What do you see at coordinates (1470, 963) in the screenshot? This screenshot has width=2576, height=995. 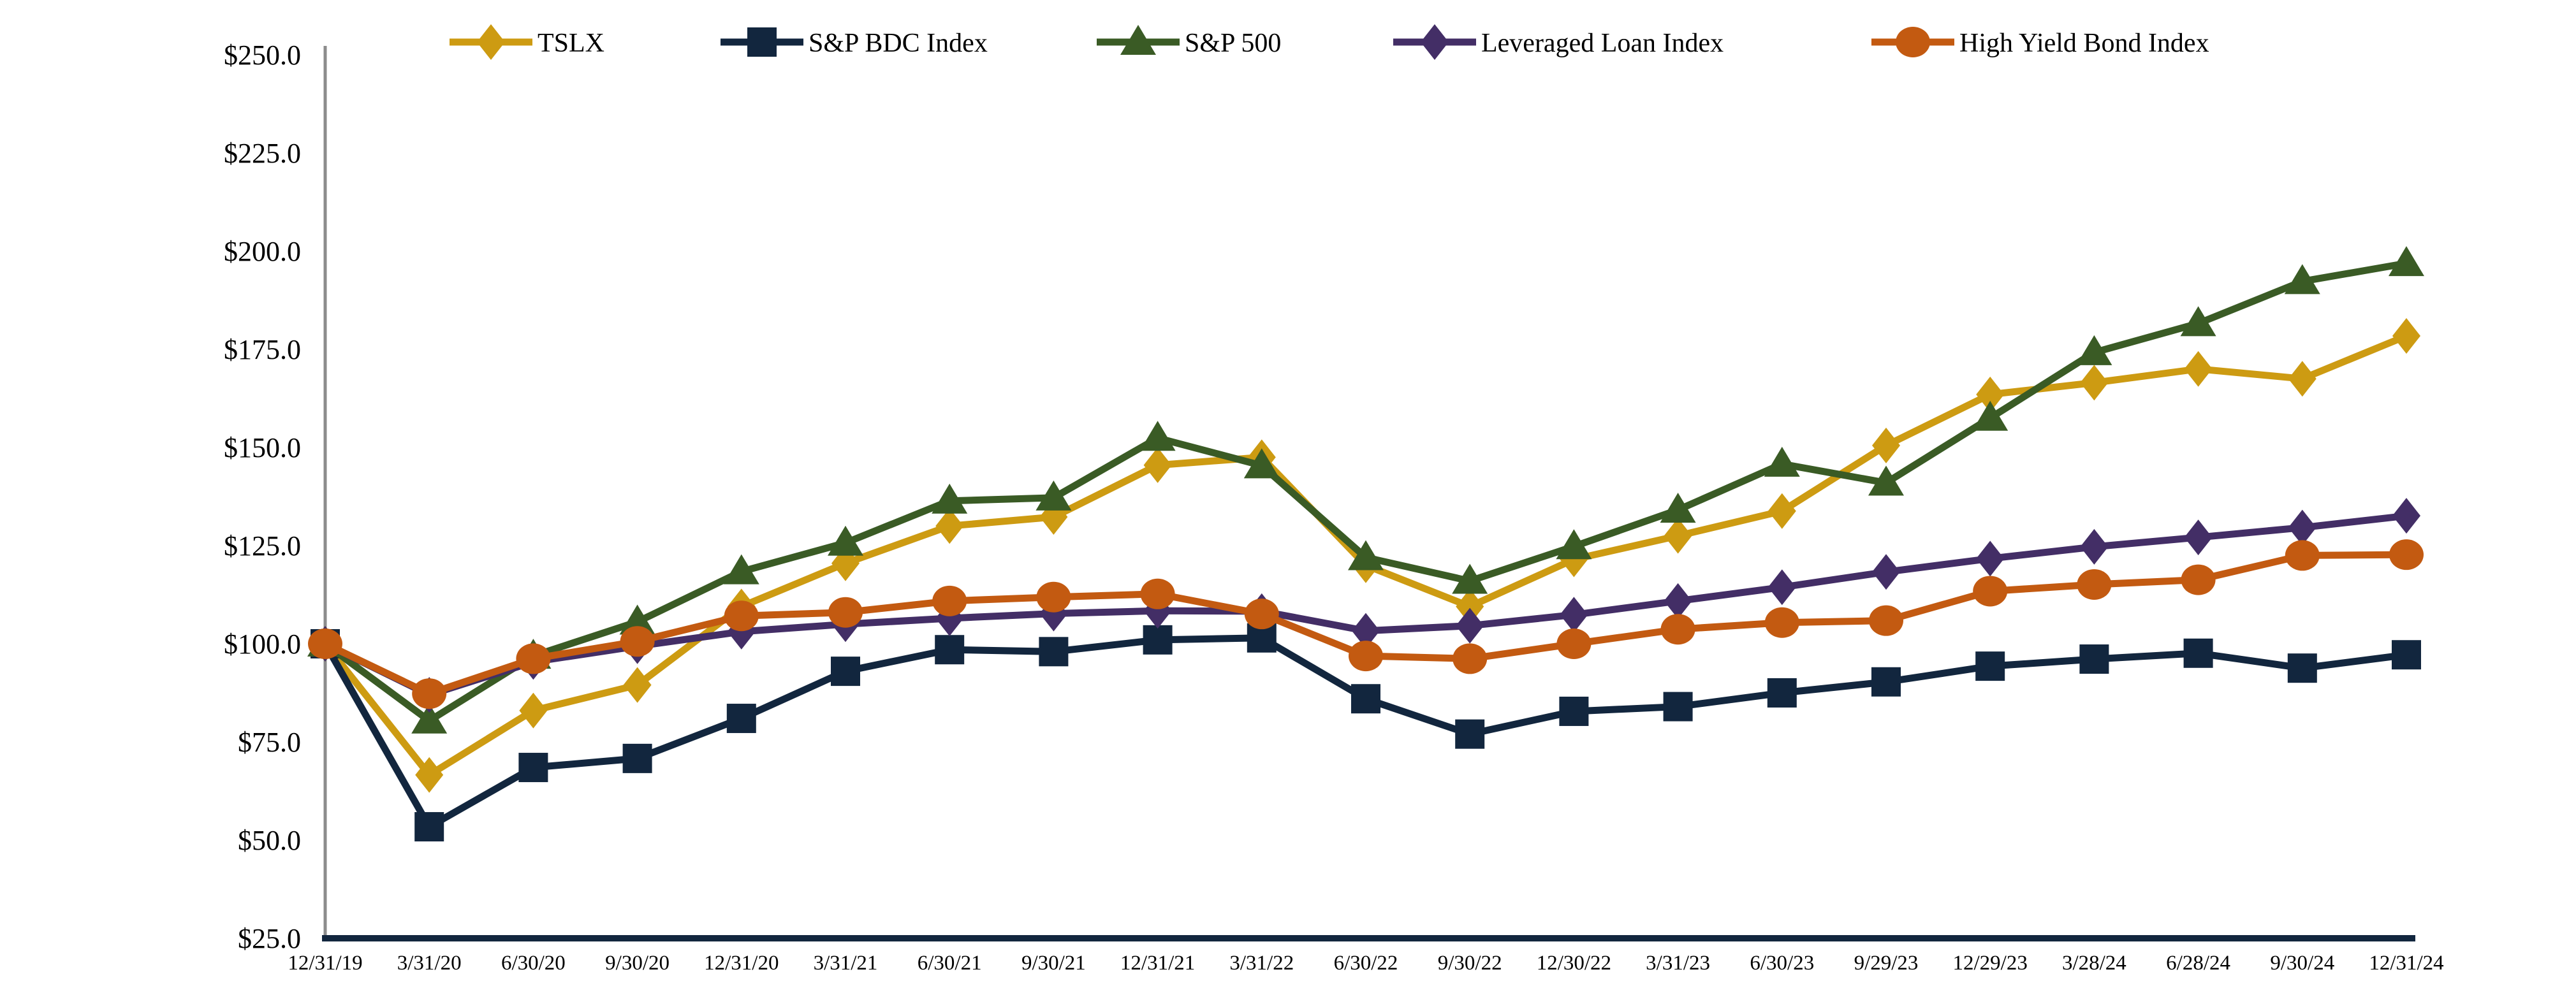 I see `x-axis-tick-label: 9/30/22` at bounding box center [1470, 963].